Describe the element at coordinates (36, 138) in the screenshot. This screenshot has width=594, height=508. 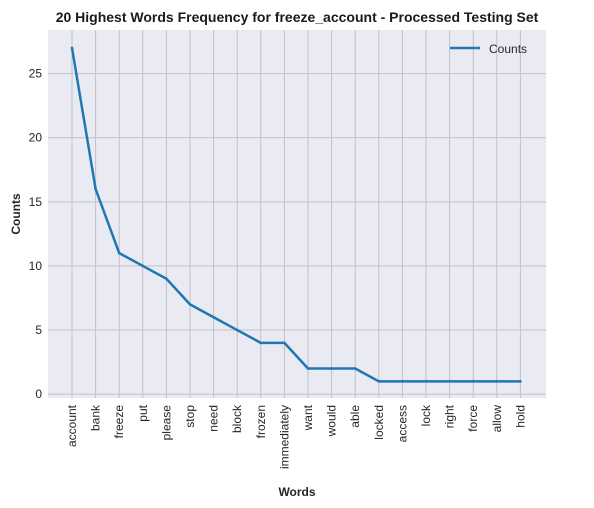
I see `y-tick-label: 20` at that location.